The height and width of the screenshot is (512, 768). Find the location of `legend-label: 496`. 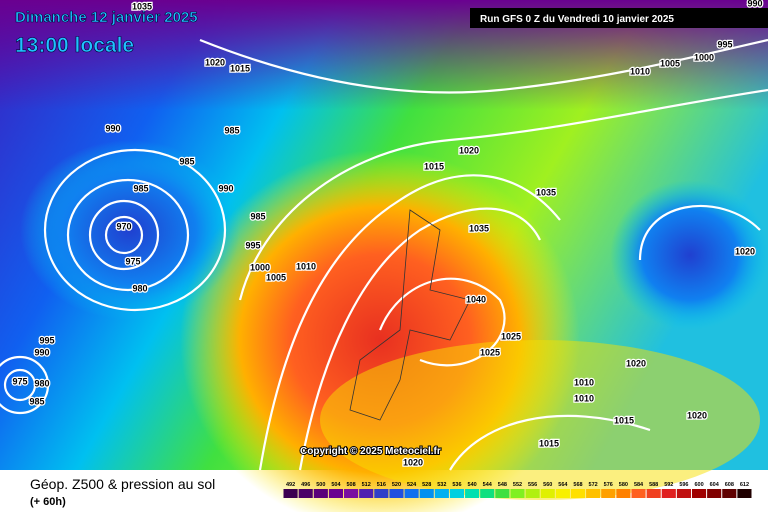

legend-label: 496 is located at coordinates (305, 485).